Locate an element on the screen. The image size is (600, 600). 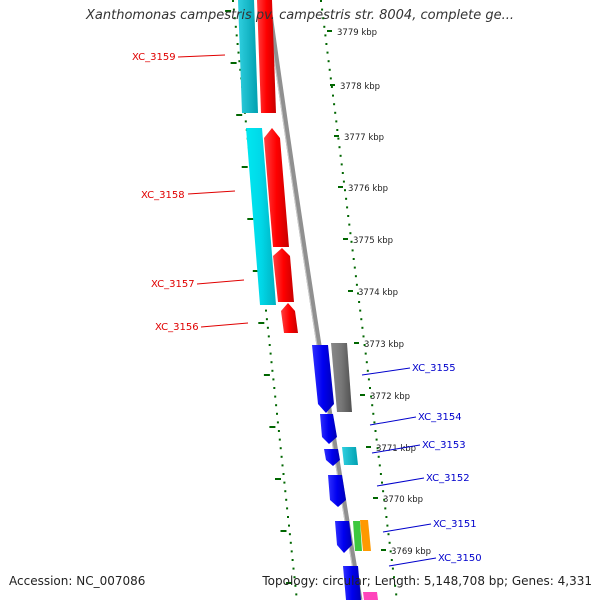
gene-xc-3151-orange is located at coordinates (365, 535).